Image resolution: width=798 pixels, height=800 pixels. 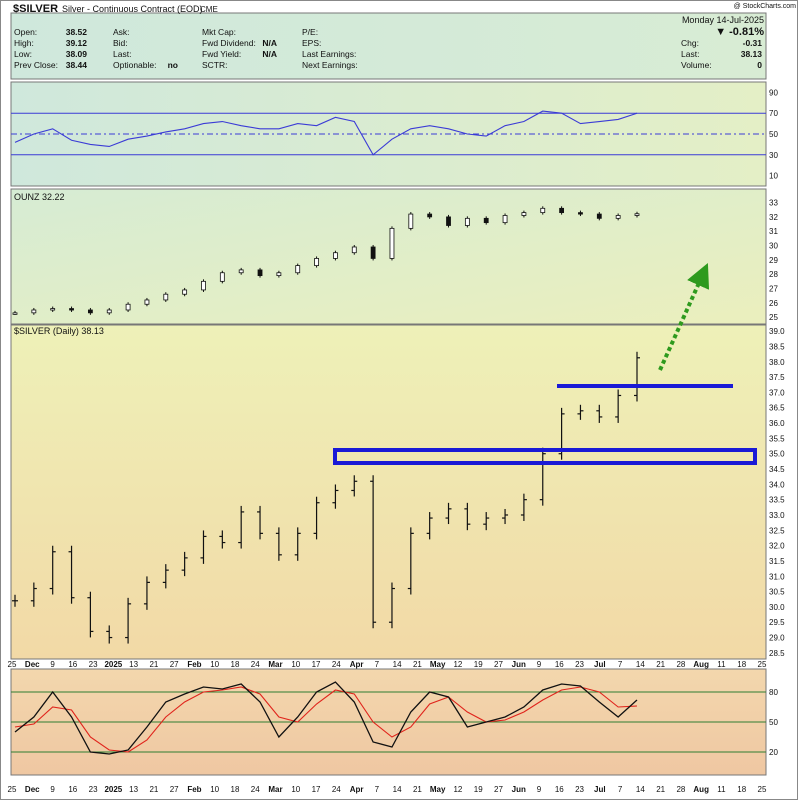 What do you see at coordinates (777, 454) in the screenshot?
I see `price-tick-label: 35.0` at bounding box center [777, 454].